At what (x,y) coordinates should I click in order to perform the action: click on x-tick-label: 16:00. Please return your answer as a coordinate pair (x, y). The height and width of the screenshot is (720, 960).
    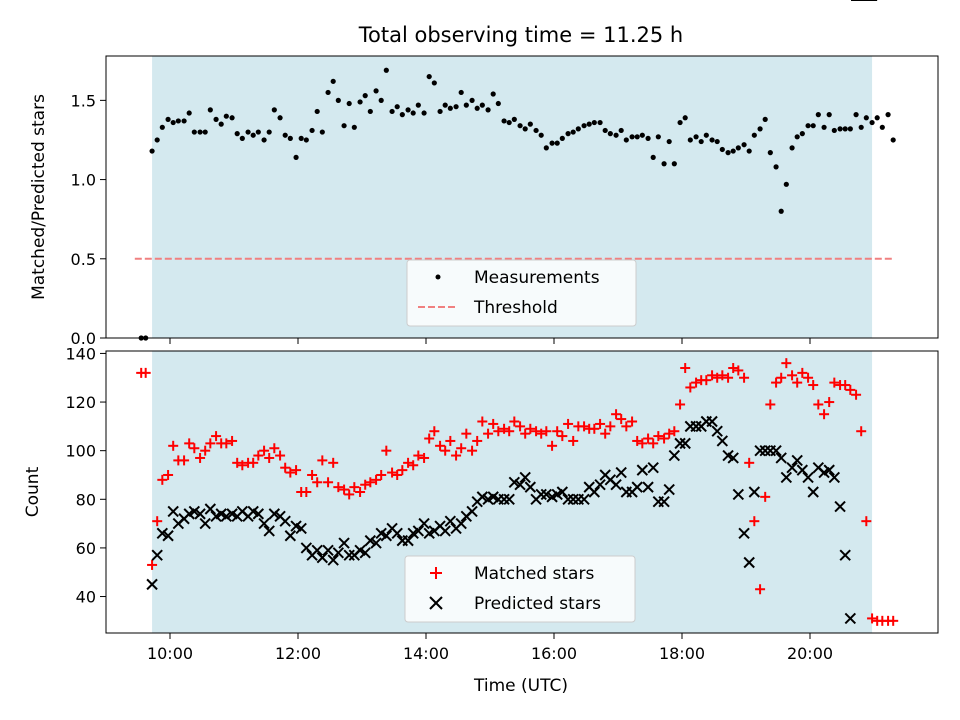
    Looking at the image, I should click on (554, 653).